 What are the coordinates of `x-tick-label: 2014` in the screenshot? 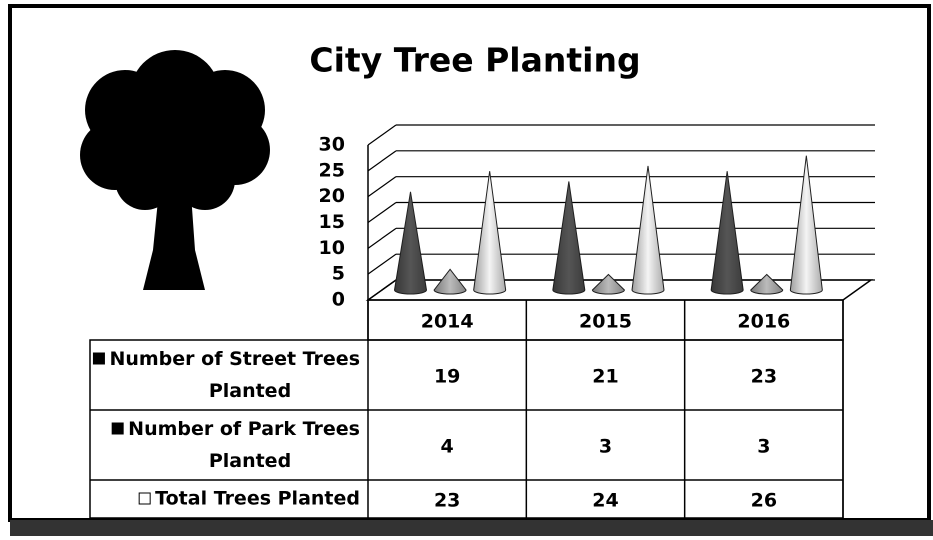 It's located at (447, 322).